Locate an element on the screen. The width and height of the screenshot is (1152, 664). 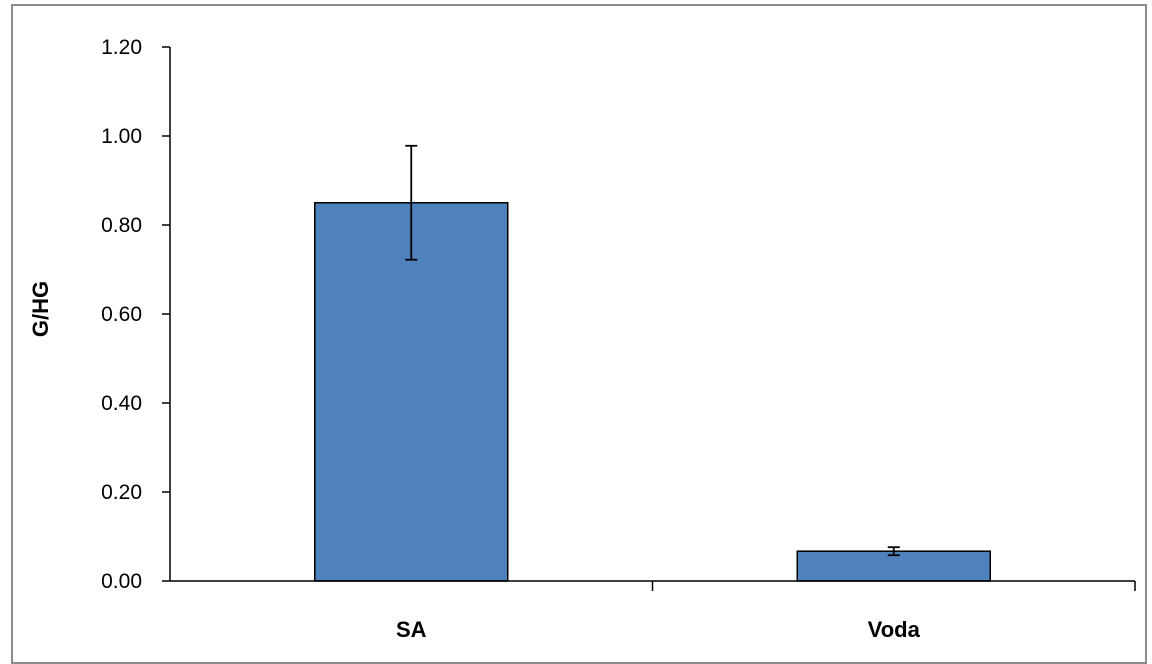
y-axis-title: G/HG is located at coordinates (40, 309).